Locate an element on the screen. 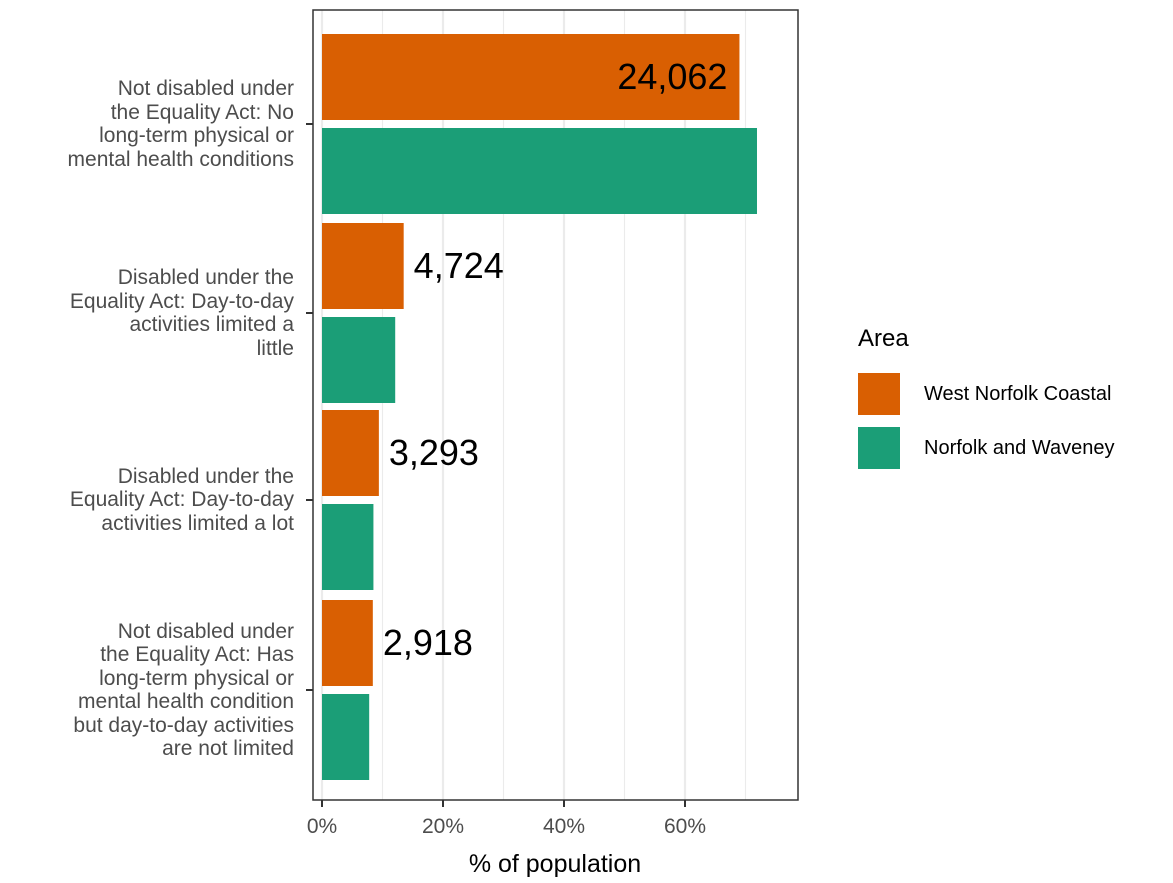 This screenshot has height=883, width=1173. category-label-line: little is located at coordinates (275, 348).